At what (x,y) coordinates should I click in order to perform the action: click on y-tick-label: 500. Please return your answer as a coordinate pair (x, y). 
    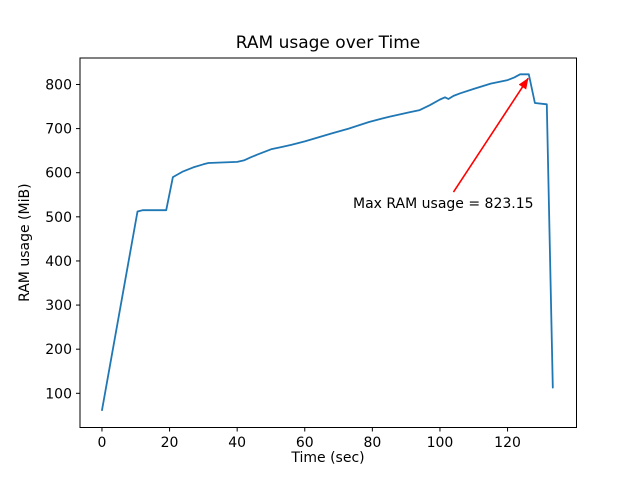
    Looking at the image, I should click on (58, 218).